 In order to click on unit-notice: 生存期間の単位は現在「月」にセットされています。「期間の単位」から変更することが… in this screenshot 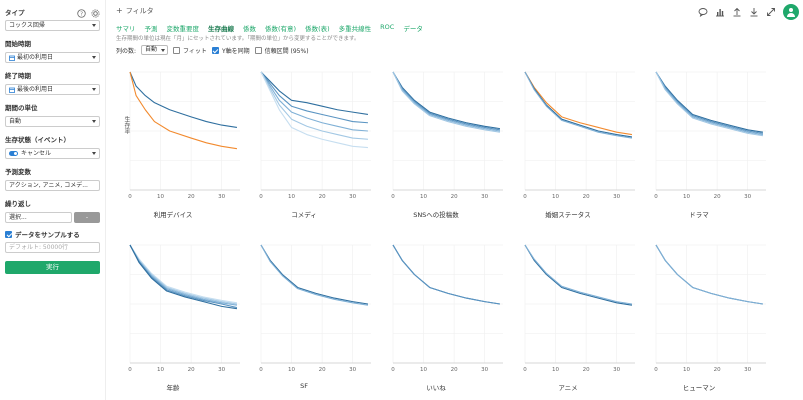, I will do `click(238, 39)`.